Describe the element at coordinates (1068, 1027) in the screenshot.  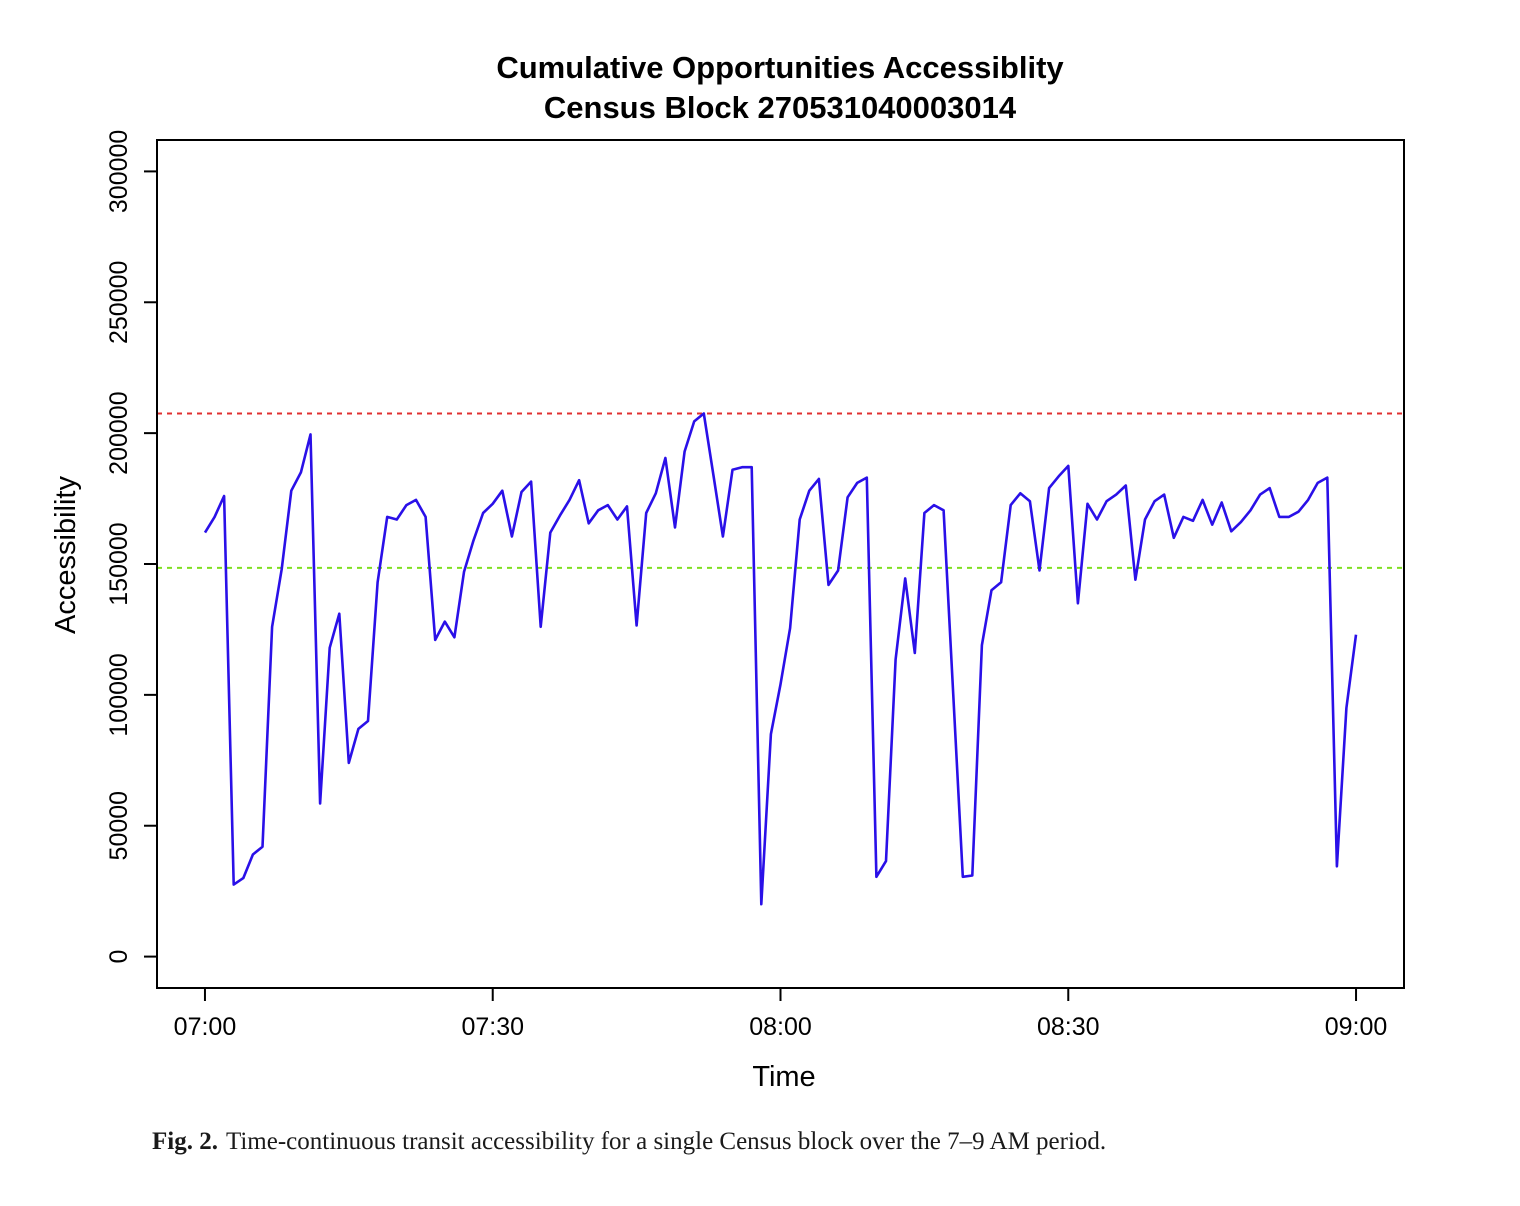
I see `x-tick-label: 08:30` at that location.